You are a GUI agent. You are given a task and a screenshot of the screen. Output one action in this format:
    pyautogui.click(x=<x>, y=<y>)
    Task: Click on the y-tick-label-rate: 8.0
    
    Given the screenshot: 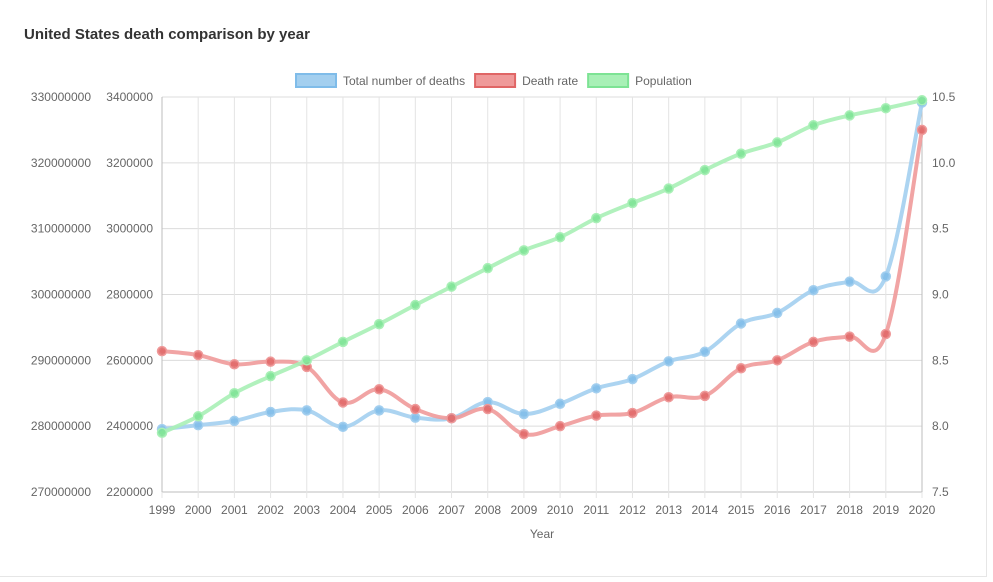 What is the action you would take?
    pyautogui.click(x=940, y=426)
    